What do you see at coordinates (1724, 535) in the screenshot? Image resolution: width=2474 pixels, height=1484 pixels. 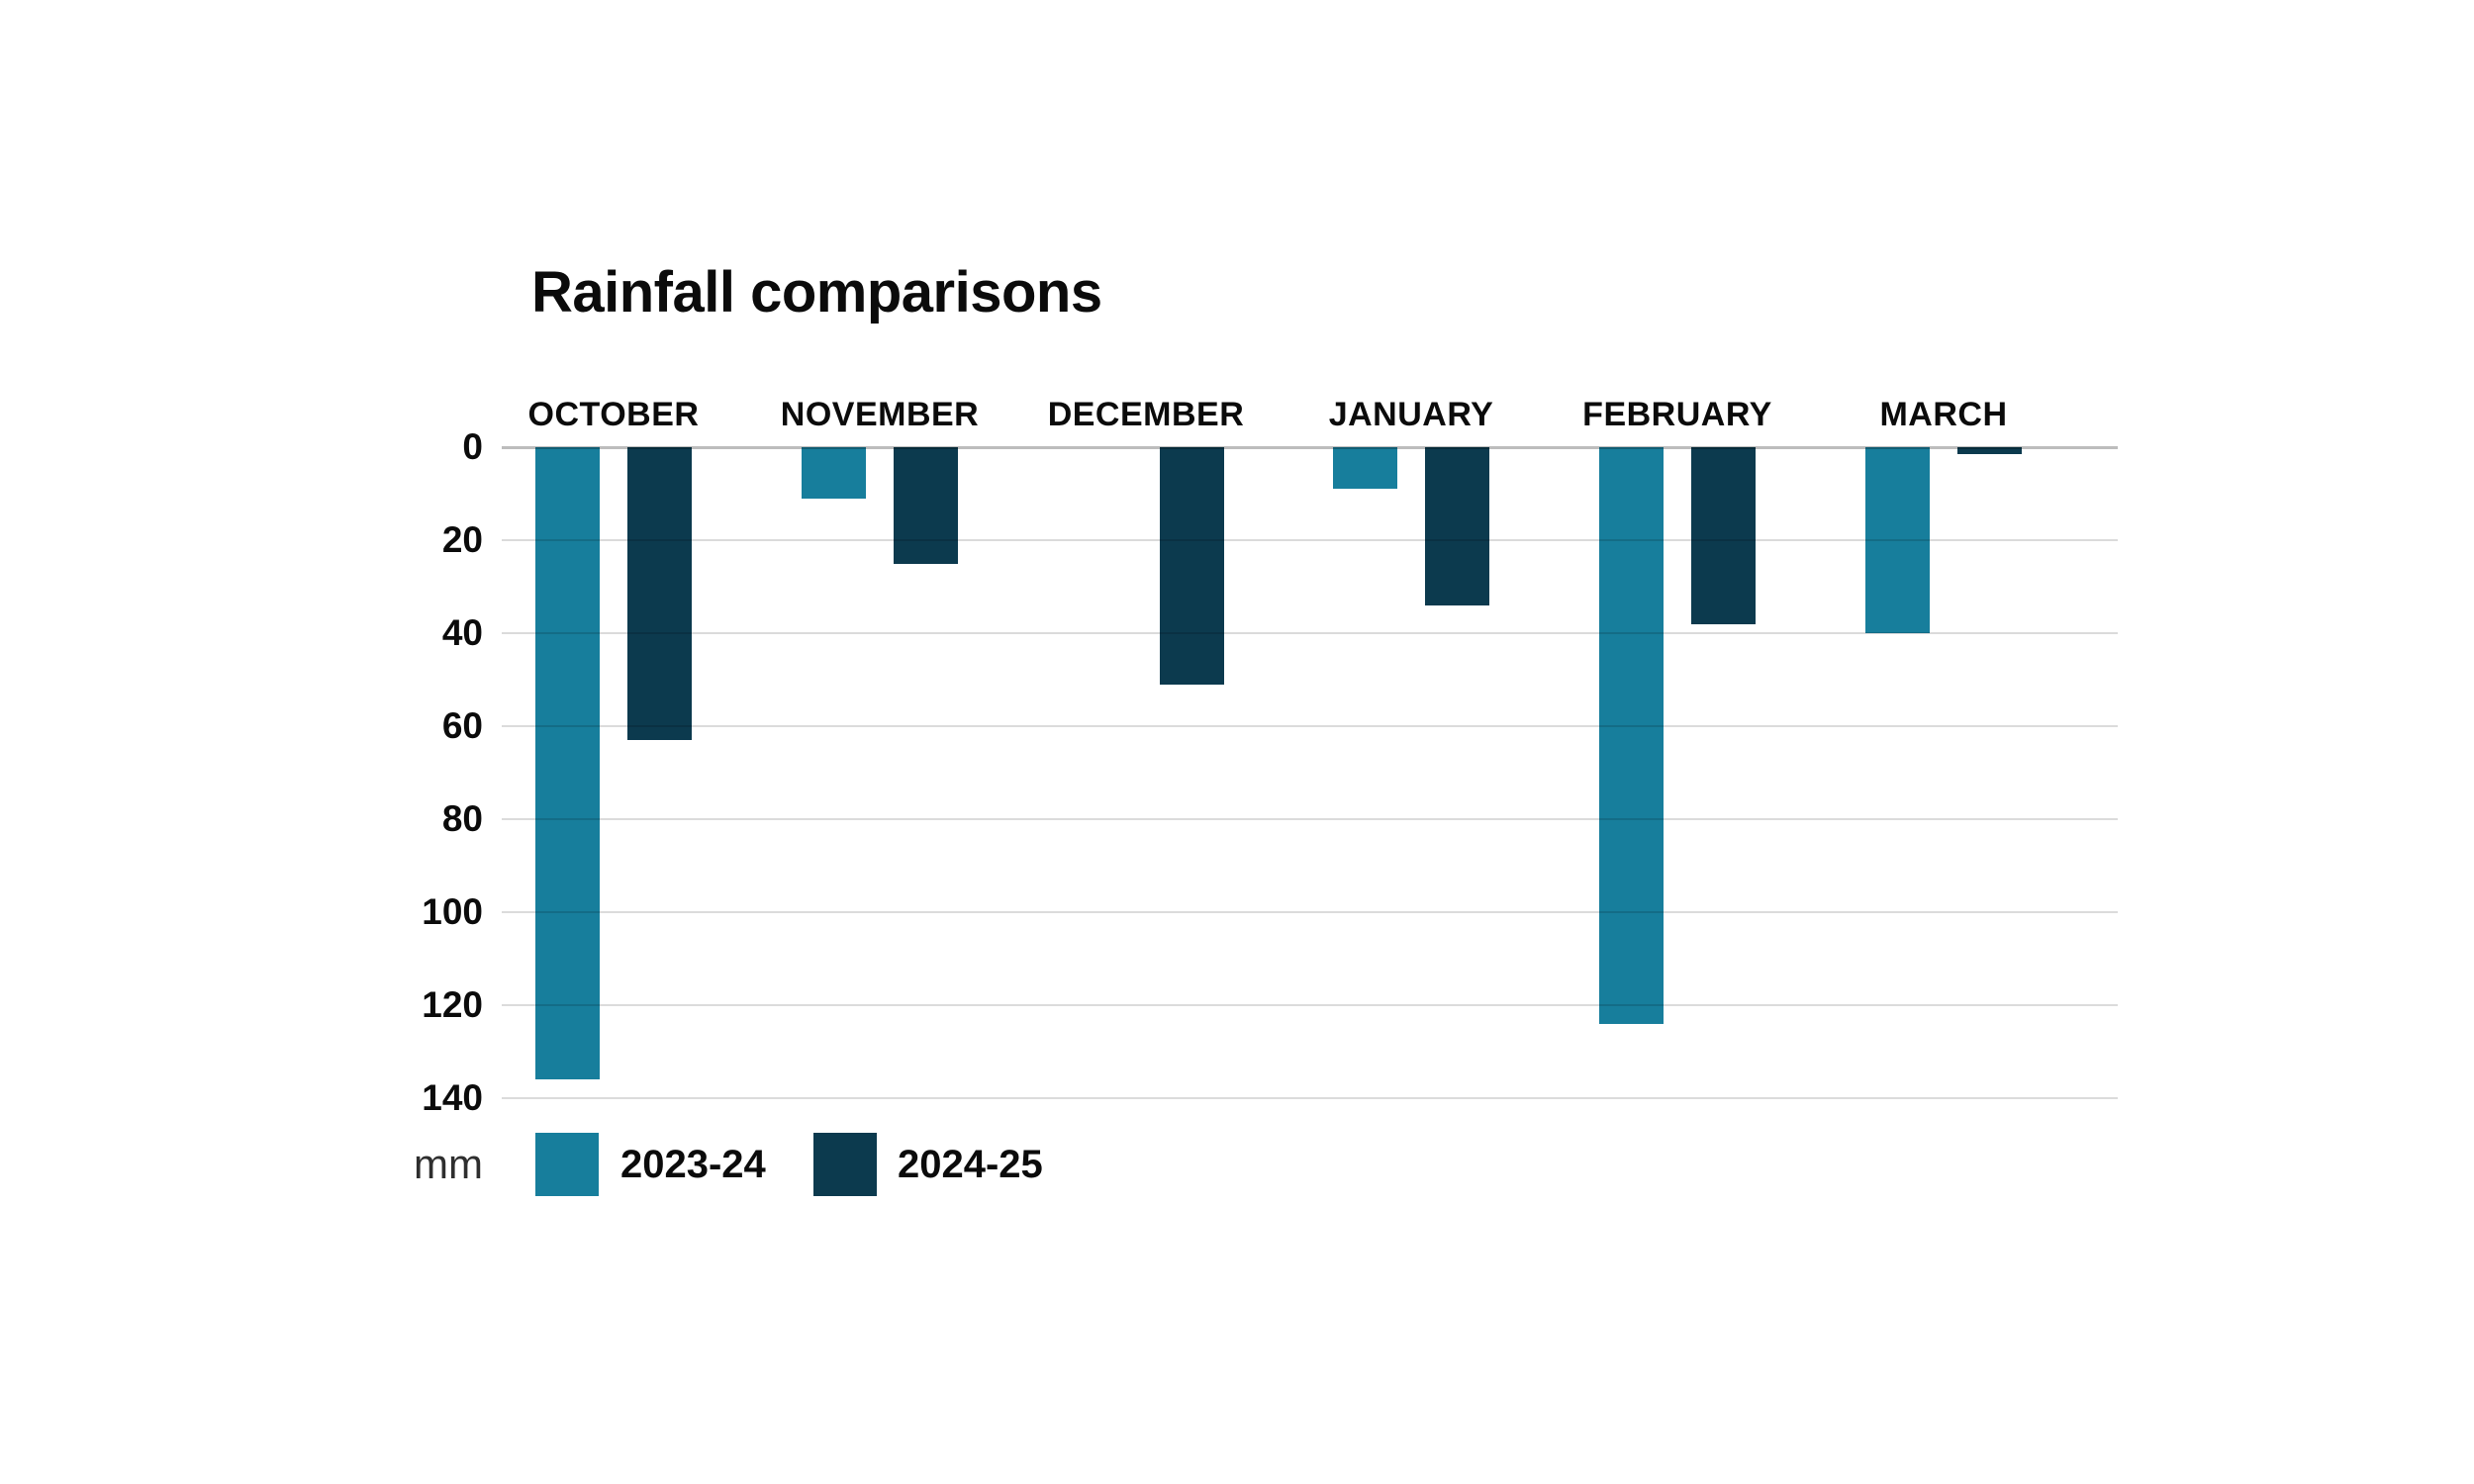 I see `bar-2024-25-february` at bounding box center [1724, 535].